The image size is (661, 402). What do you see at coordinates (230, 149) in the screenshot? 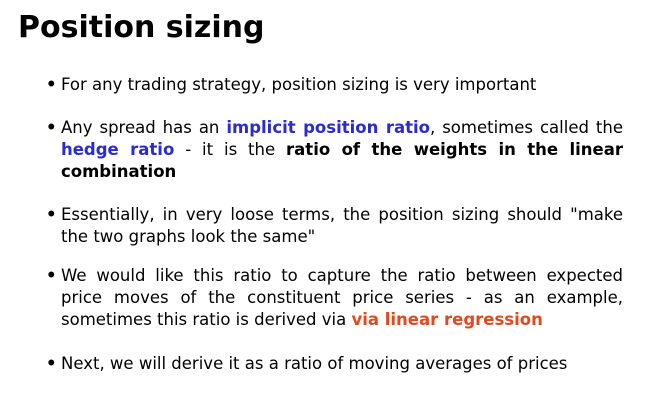
I see `bullet-text-part: - it is the` at bounding box center [230, 149].